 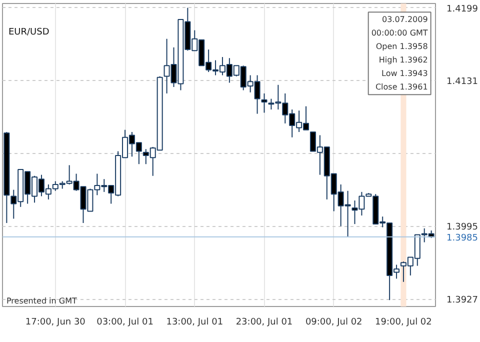 What do you see at coordinates (405, 19) in the screenshot?
I see `annotation: 03.07.2009` at bounding box center [405, 19].